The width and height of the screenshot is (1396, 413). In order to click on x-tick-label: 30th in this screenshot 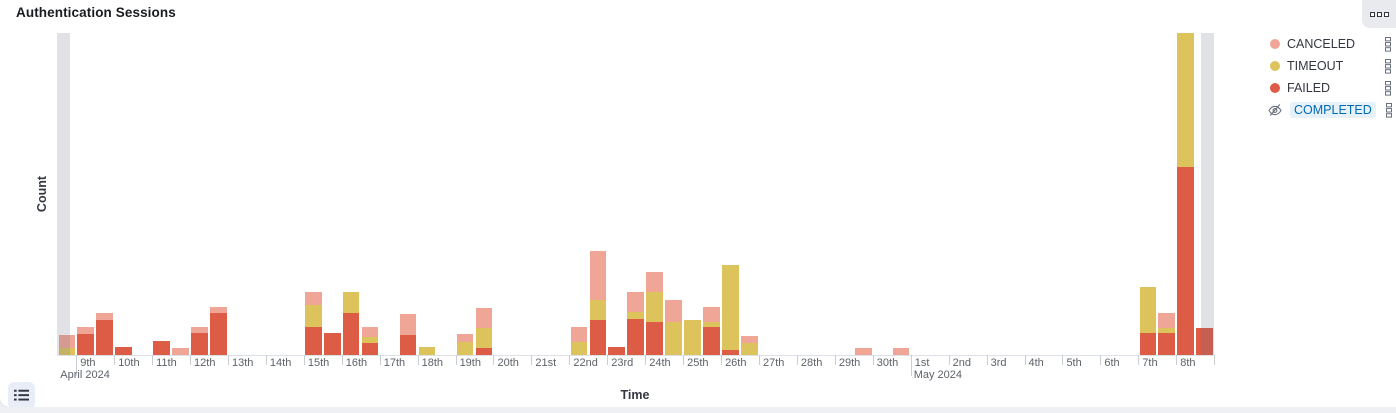, I will do `click(887, 363)`.